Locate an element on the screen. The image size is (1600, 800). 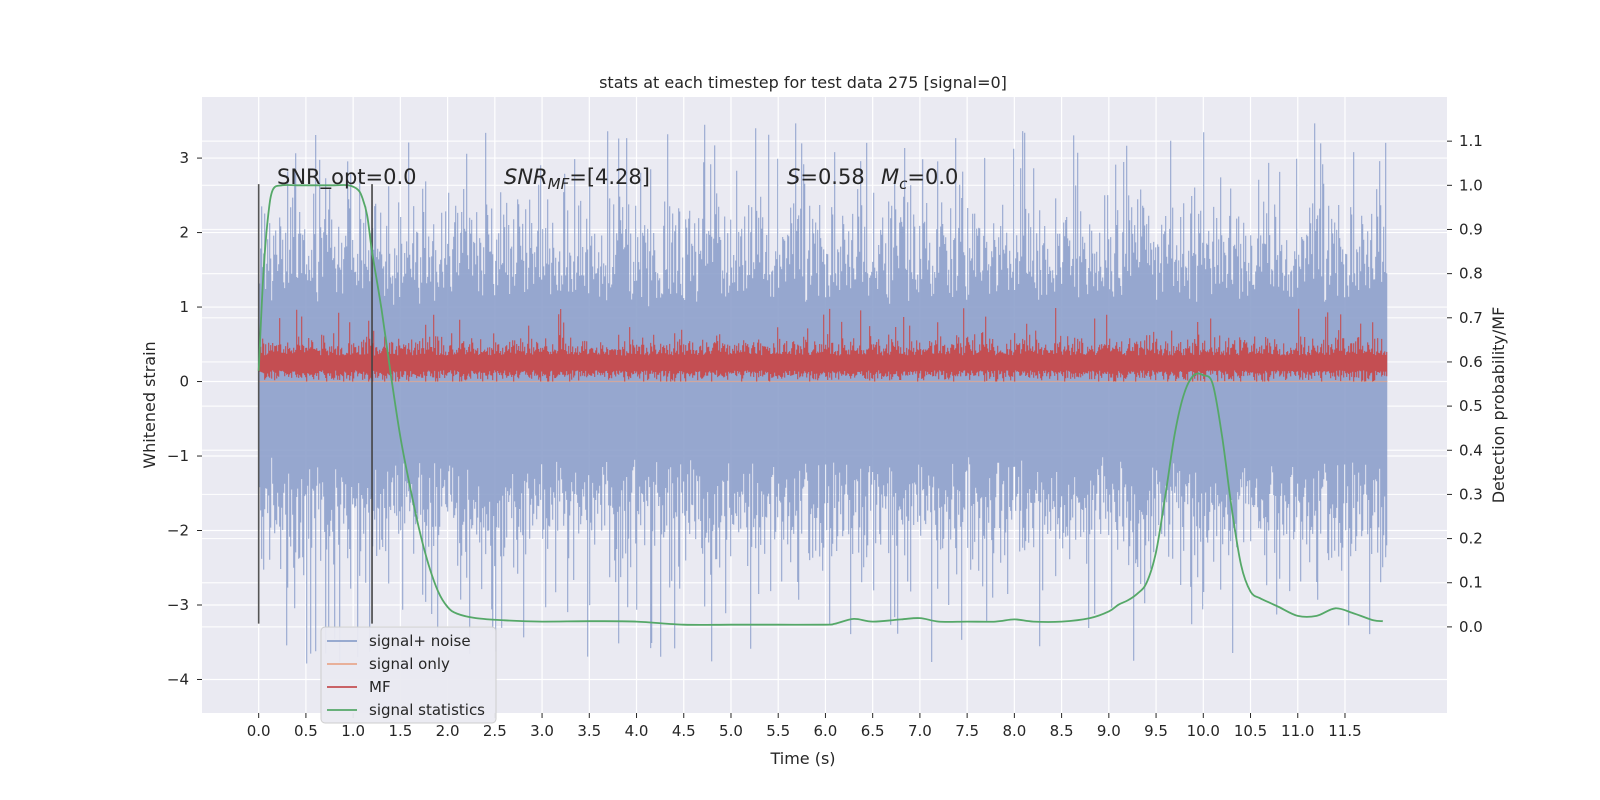
annotation-snr-mf-base: SNR is located at coordinates (526, 177).